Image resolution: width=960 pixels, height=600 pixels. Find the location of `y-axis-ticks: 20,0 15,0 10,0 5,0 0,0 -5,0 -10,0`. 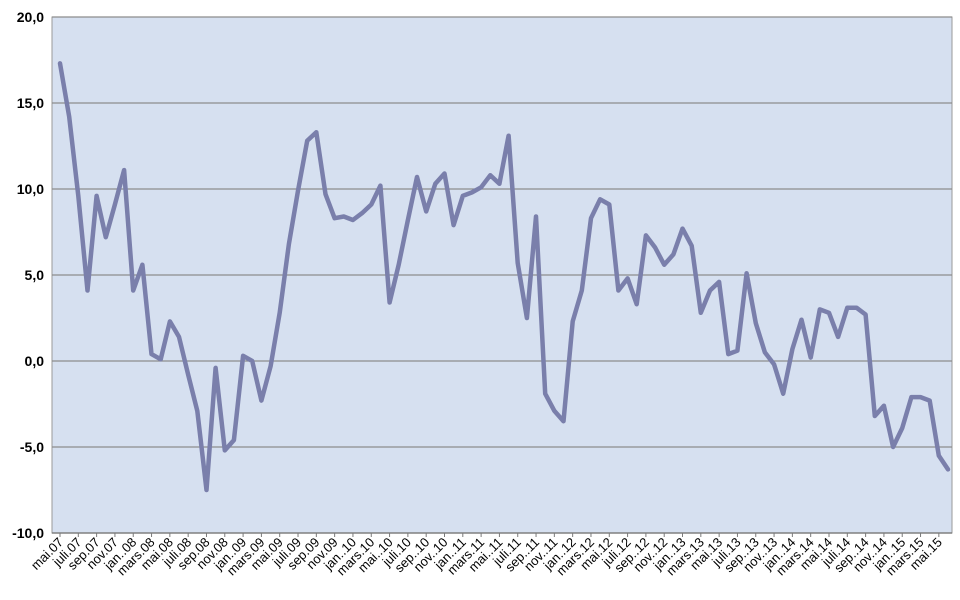

y-axis-ticks: 20,0 15,0 10,0 5,0 0,0 -5,0 -10,0 is located at coordinates (28, 275).